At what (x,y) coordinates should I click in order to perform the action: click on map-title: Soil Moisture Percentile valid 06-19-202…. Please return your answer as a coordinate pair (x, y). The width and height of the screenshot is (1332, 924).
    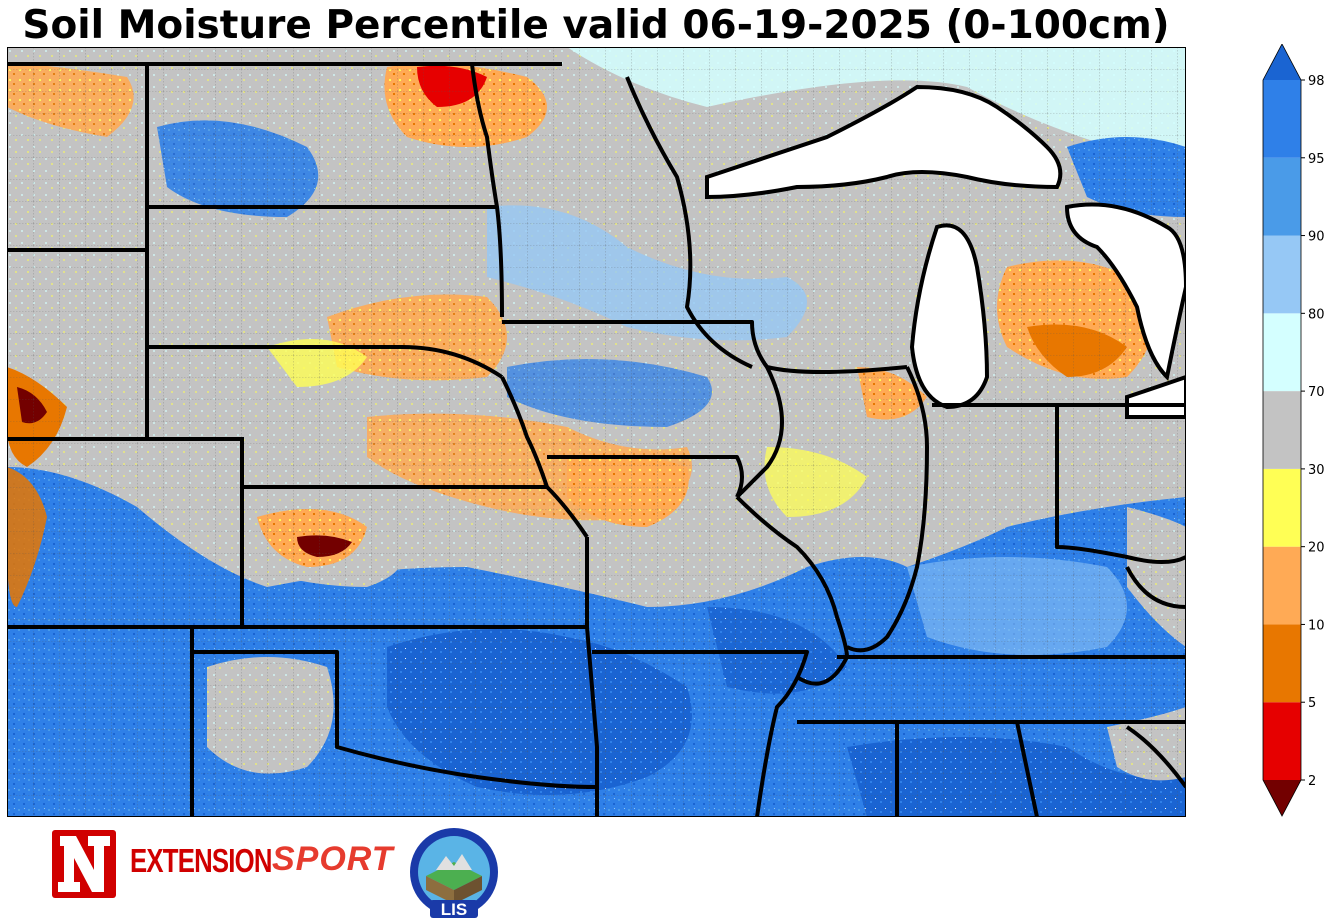
    Looking at the image, I should click on (596, 25).